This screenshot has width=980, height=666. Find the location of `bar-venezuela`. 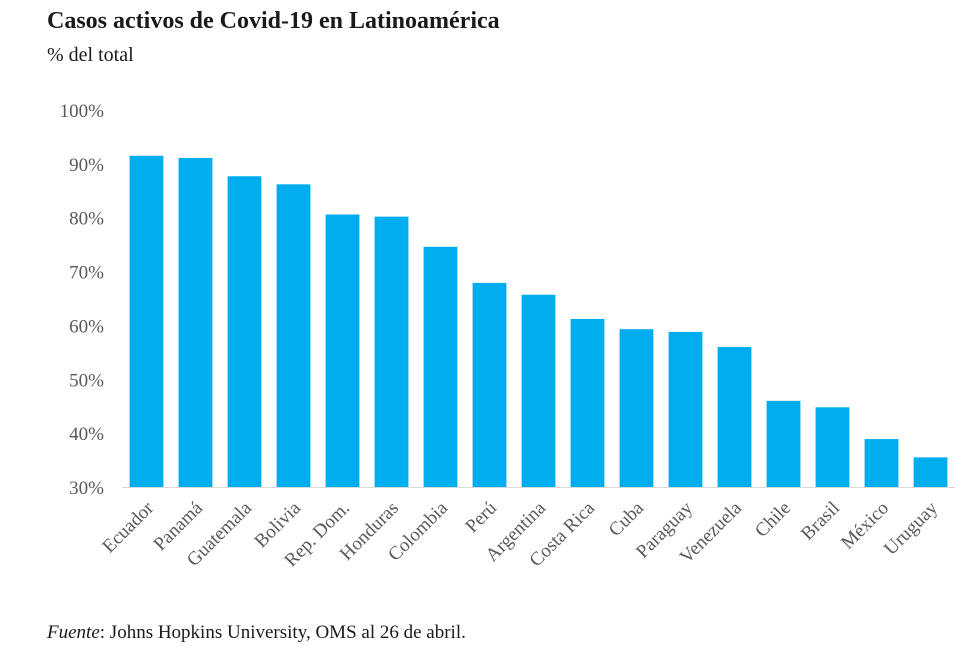

bar-venezuela is located at coordinates (734, 416).